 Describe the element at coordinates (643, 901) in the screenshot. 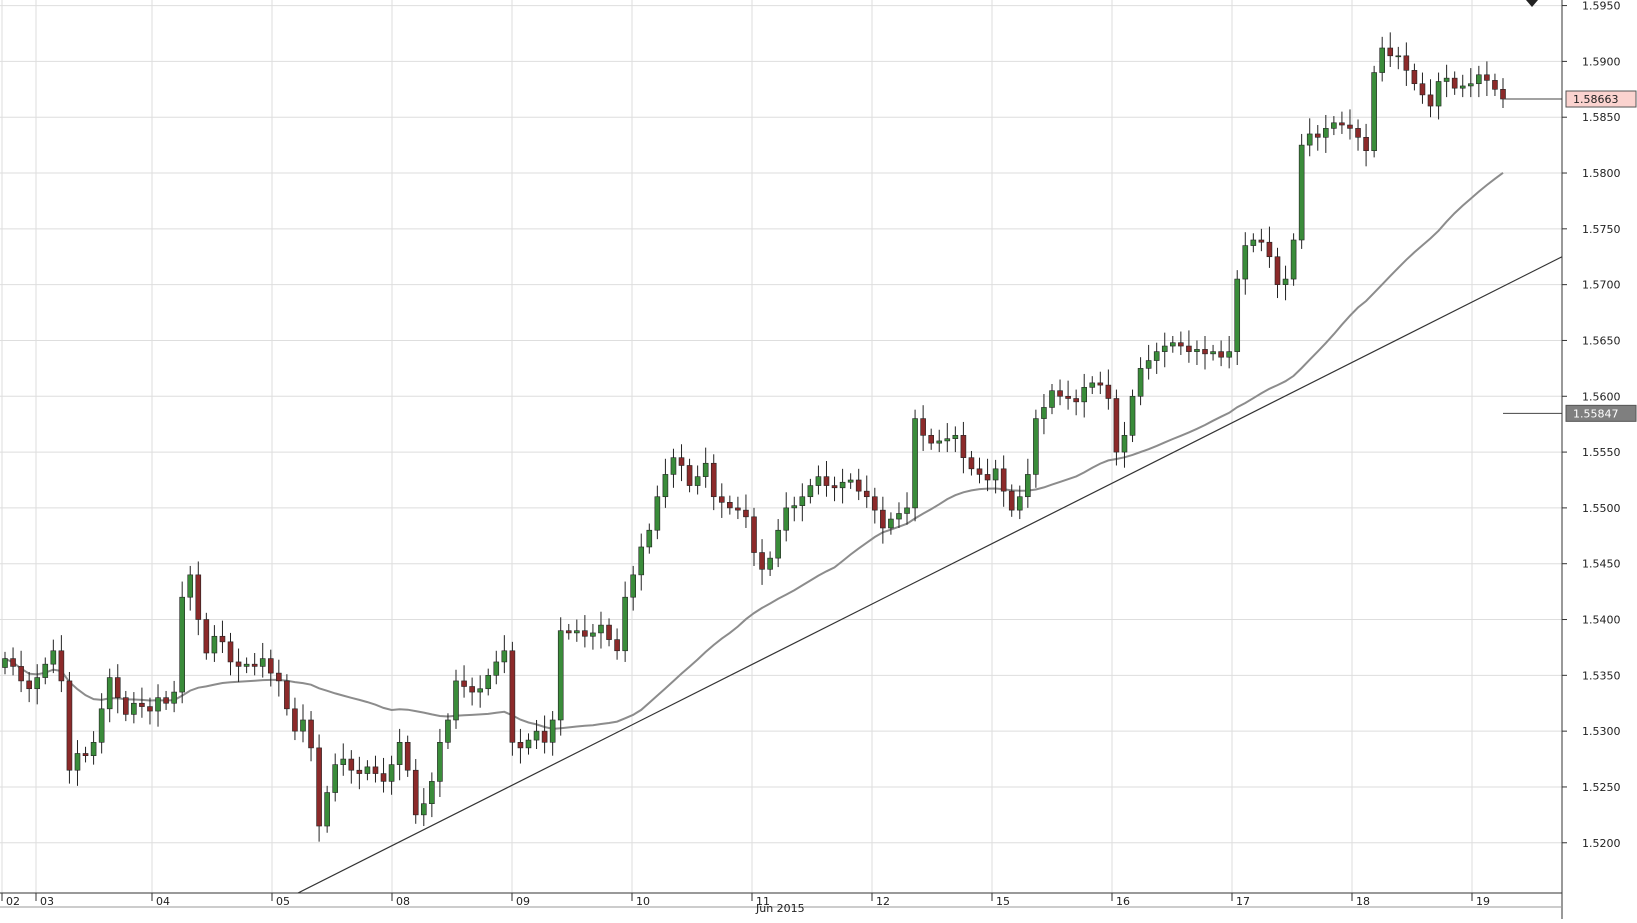

I see `x-tick-label: 10` at that location.